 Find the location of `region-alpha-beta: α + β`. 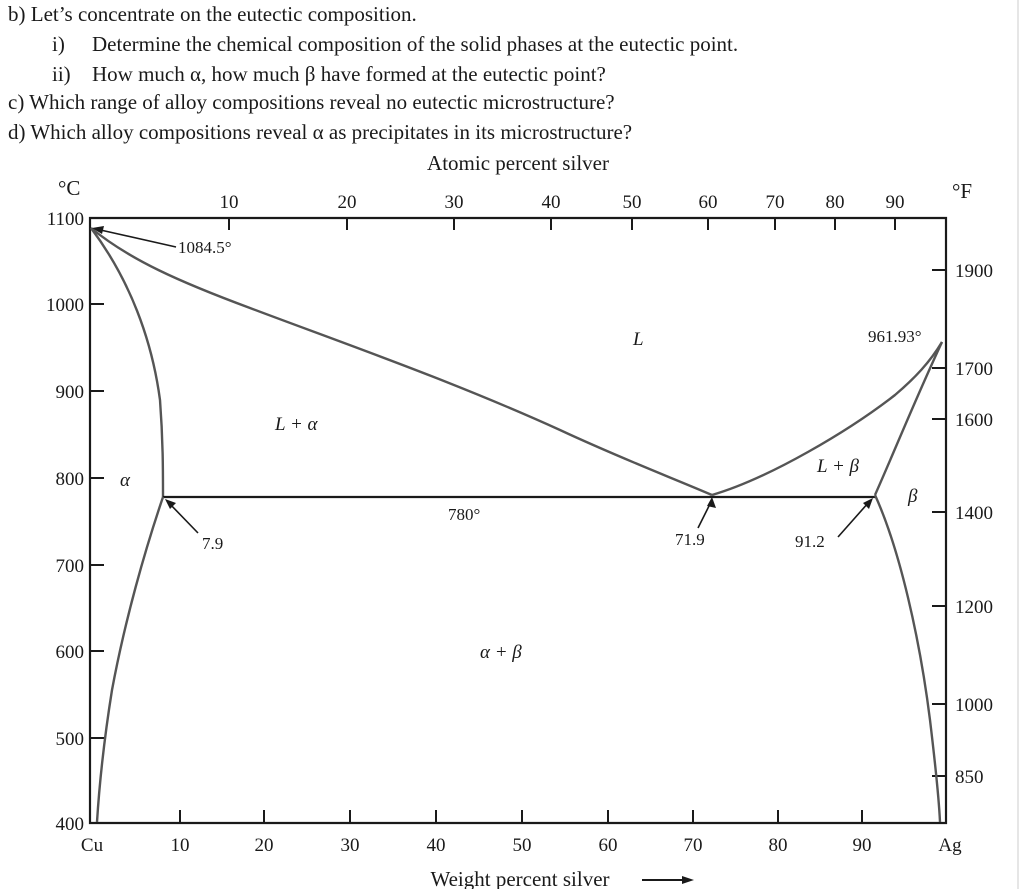

region-alpha-beta: α + β is located at coordinates (501, 652).